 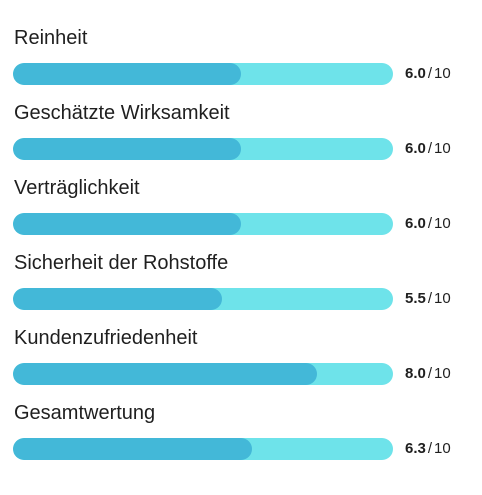 I want to click on rating-label: Gesamtwertung, so click(x=85, y=413).